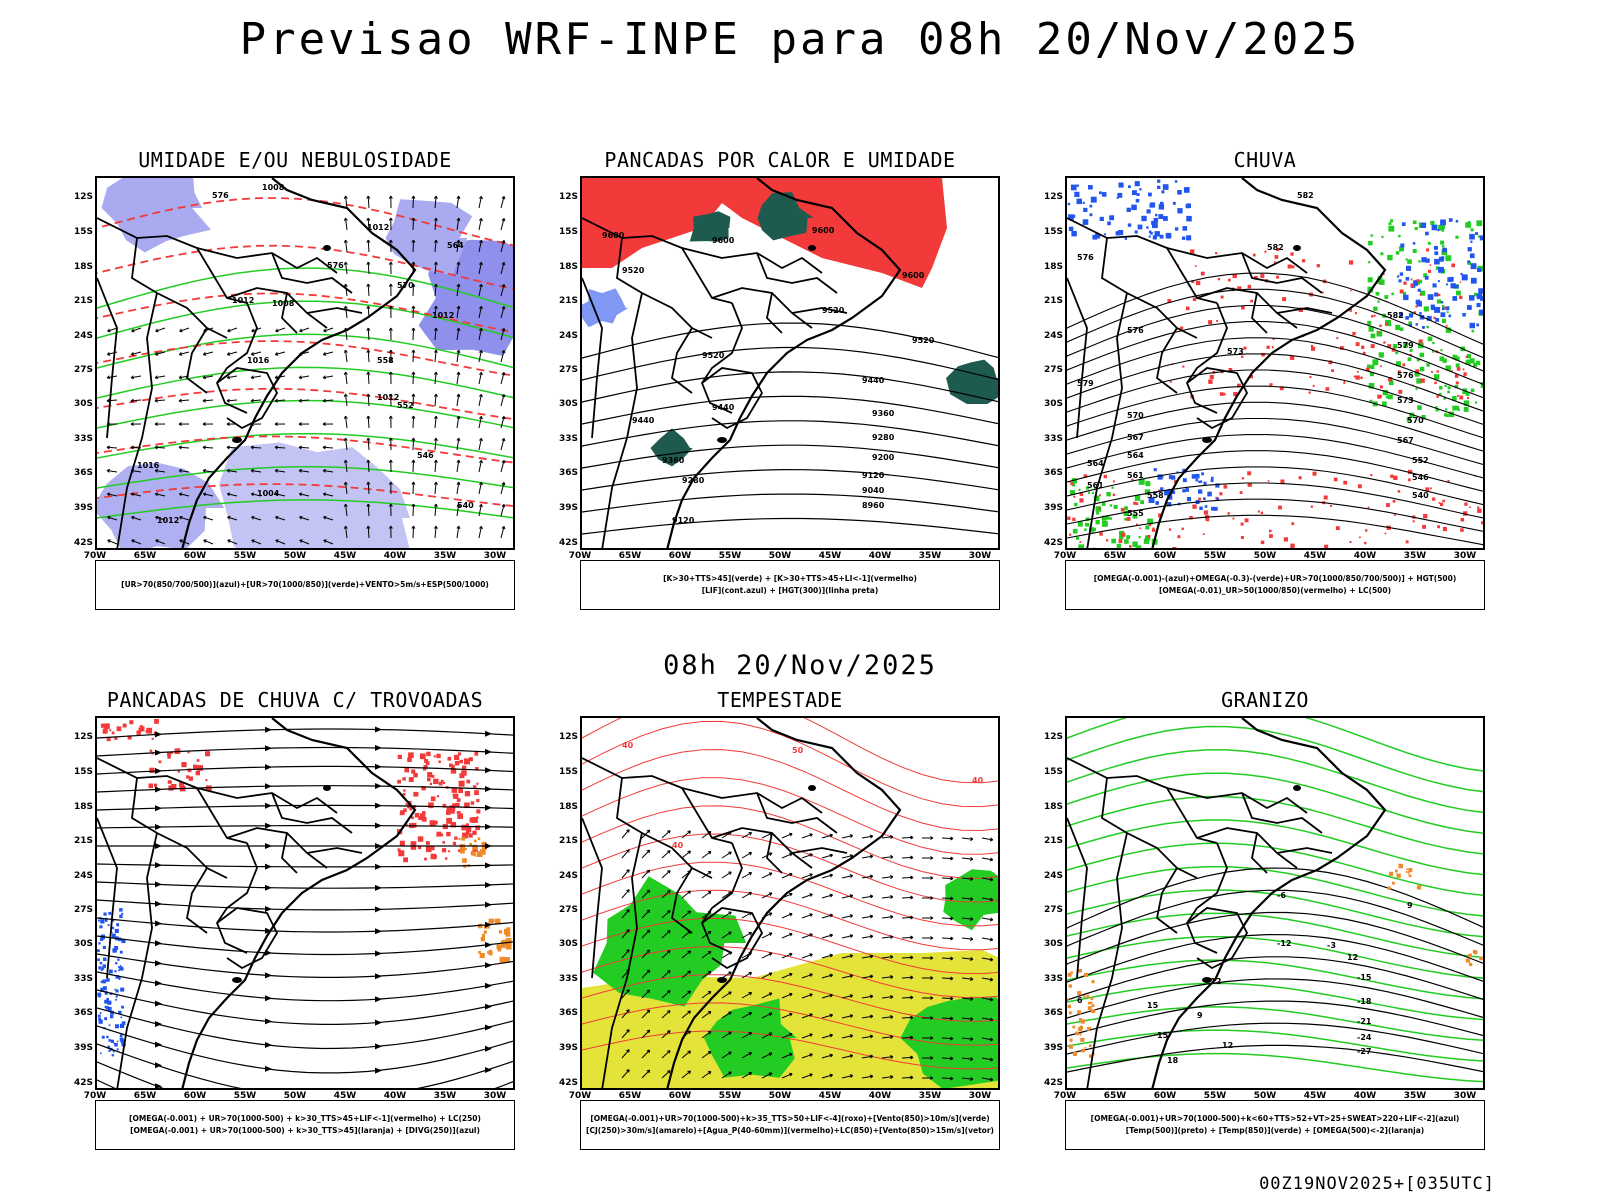 The image size is (1600, 1200). I want to click on longitude-tick-label: 65W, so click(1115, 556).